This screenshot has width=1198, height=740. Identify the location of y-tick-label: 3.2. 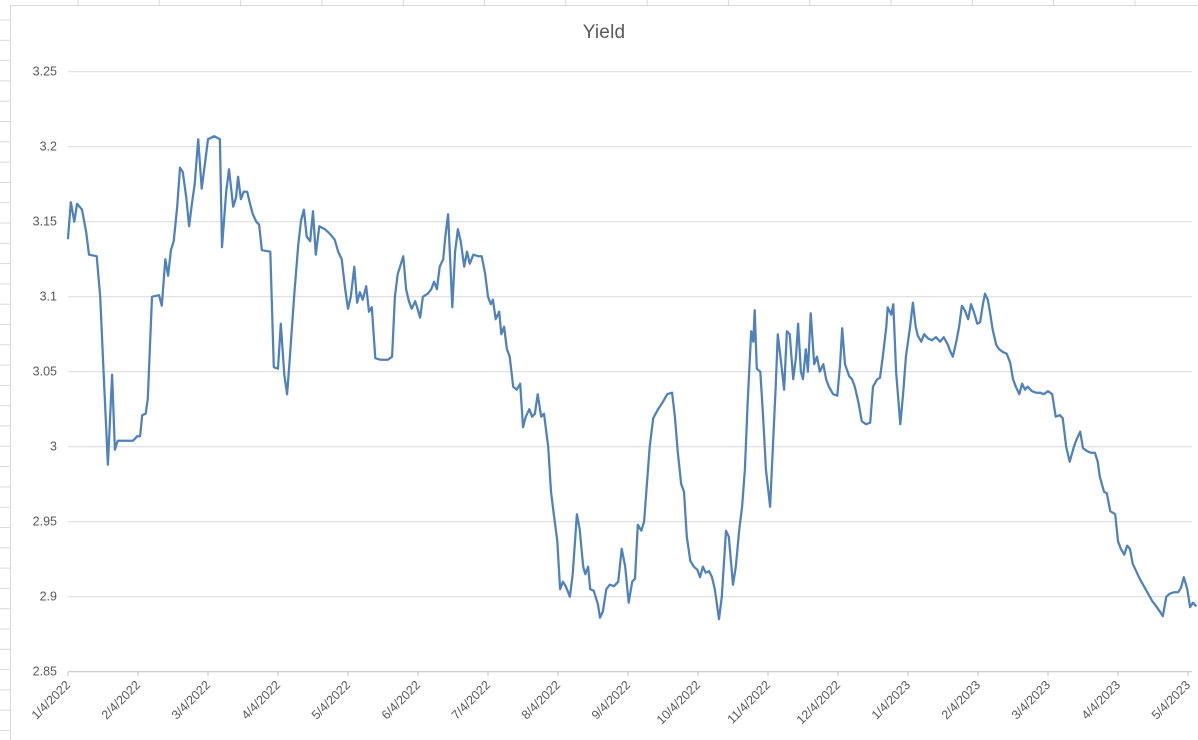
(48, 147).